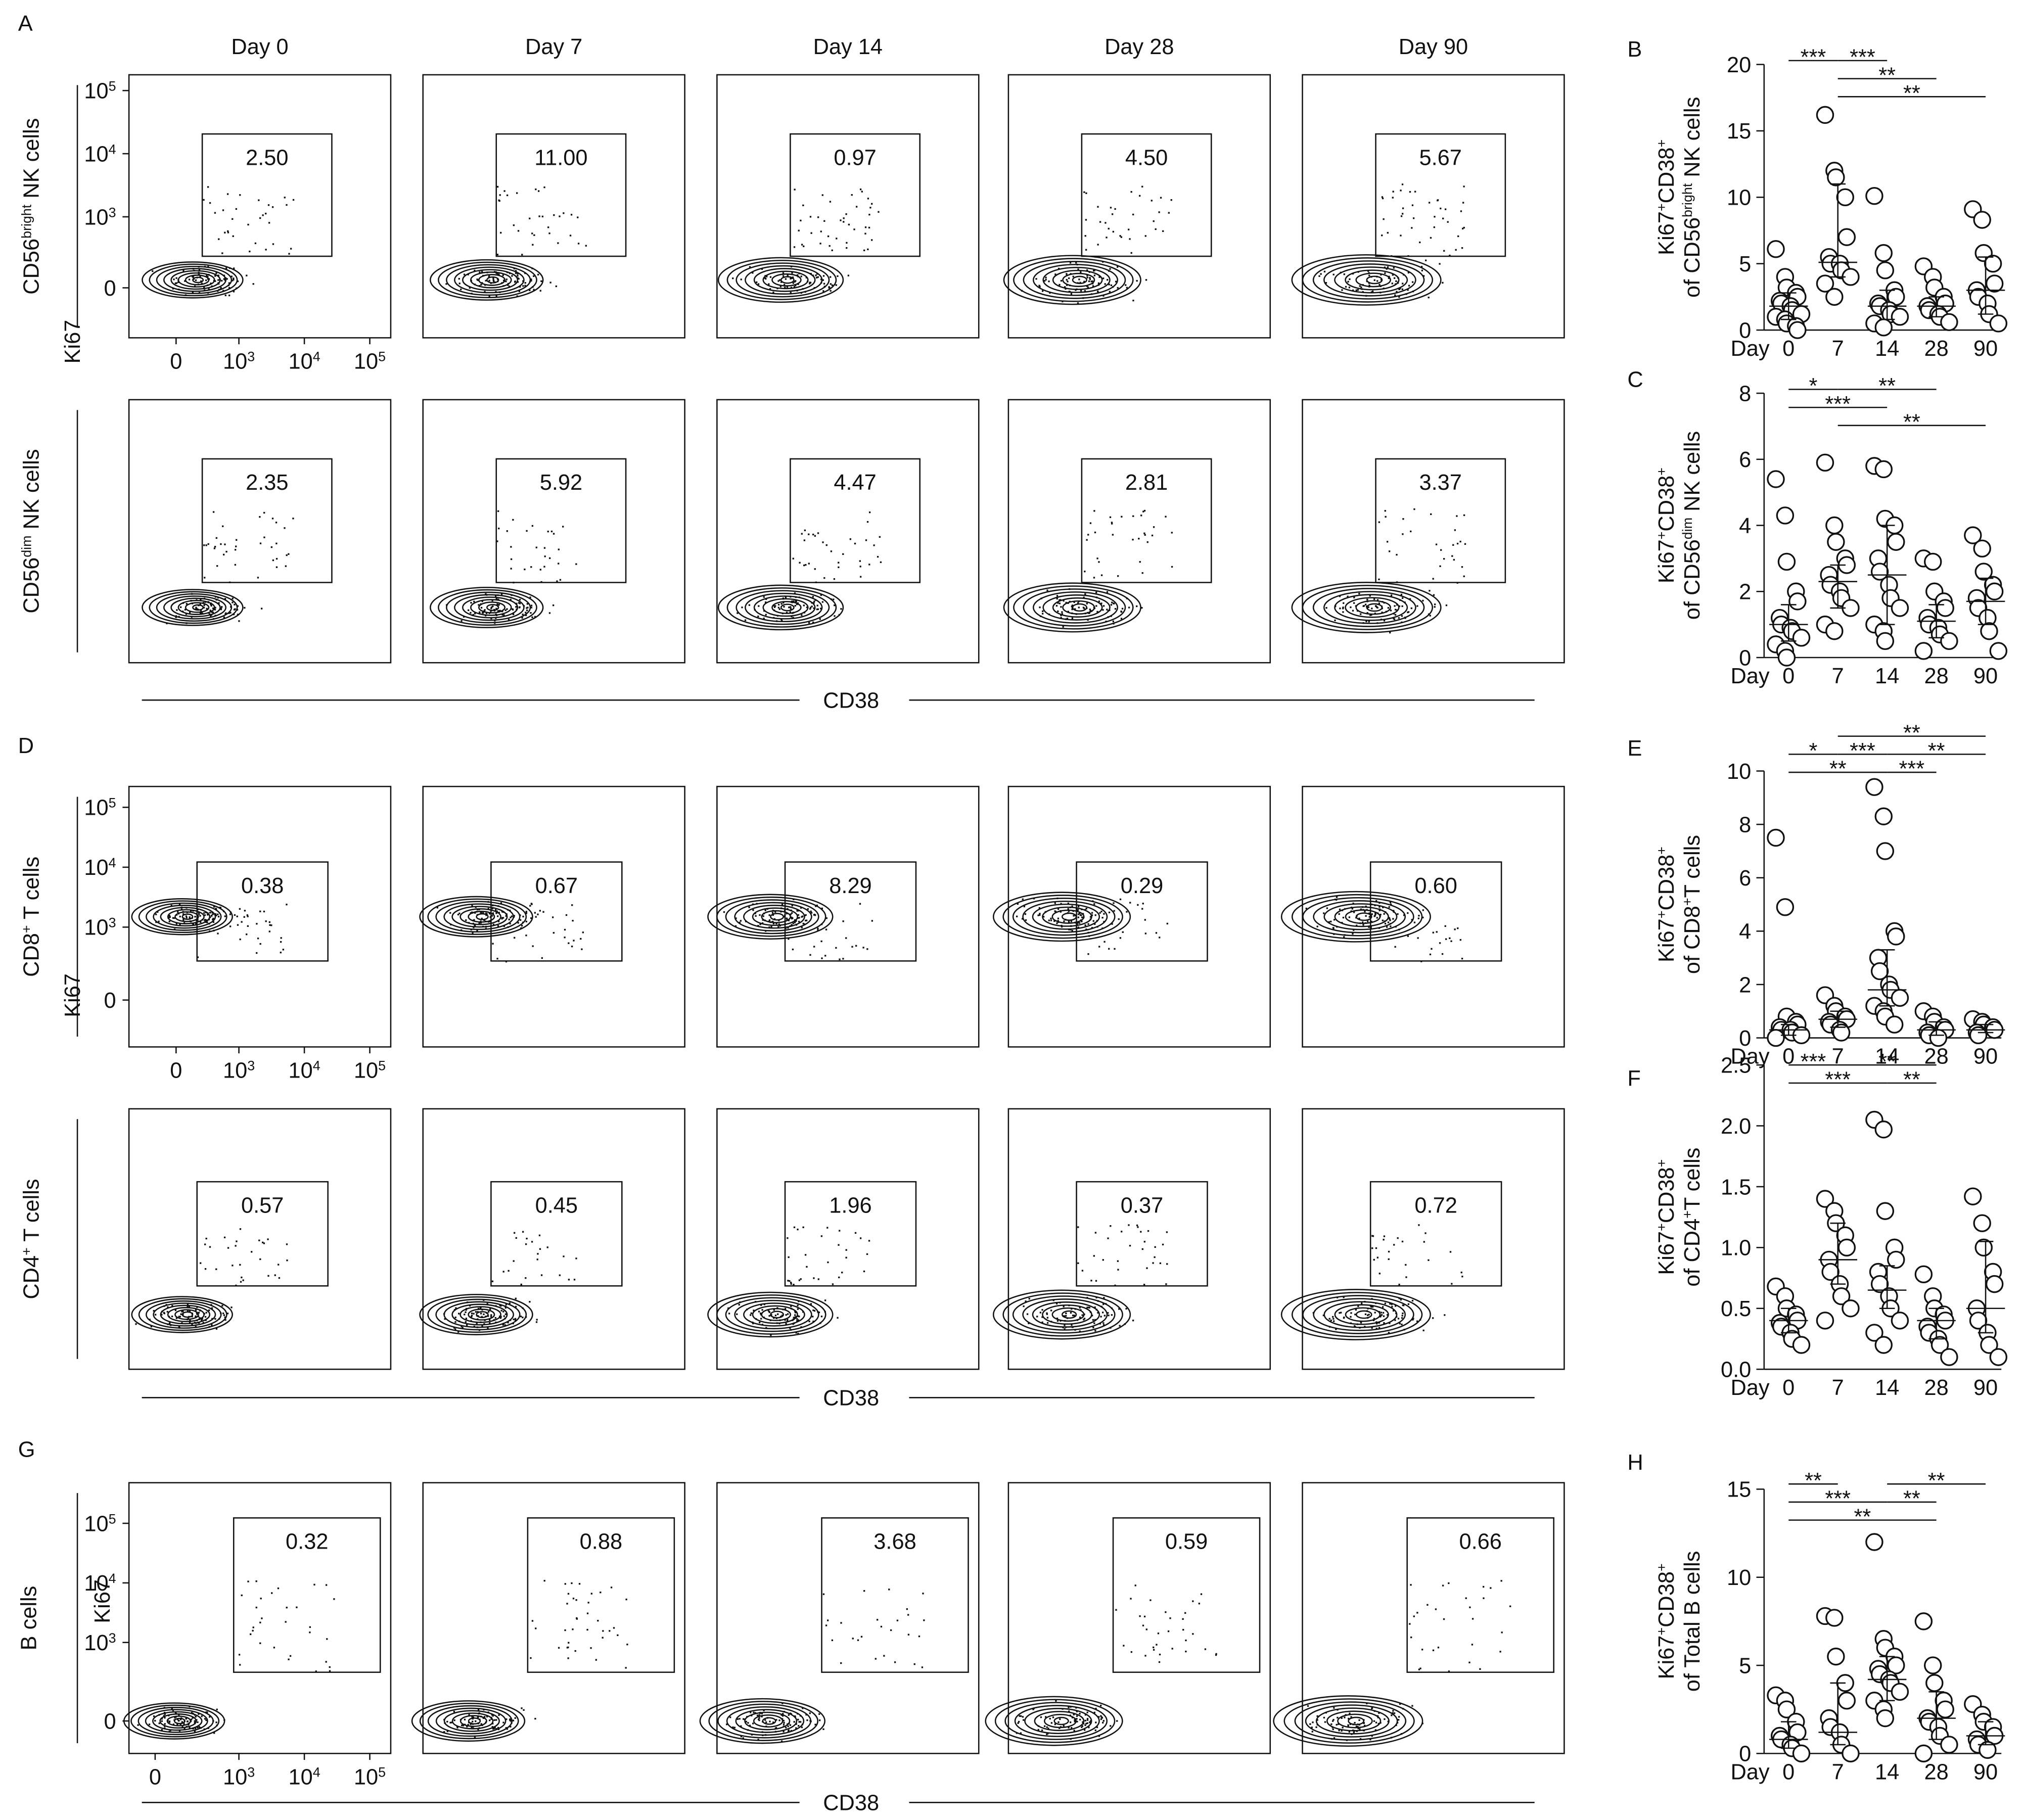 Image resolution: width=2022 pixels, height=1820 pixels. Describe the element at coordinates (1146, 158) in the screenshot. I see `gate-percentage: 4.50` at that location.